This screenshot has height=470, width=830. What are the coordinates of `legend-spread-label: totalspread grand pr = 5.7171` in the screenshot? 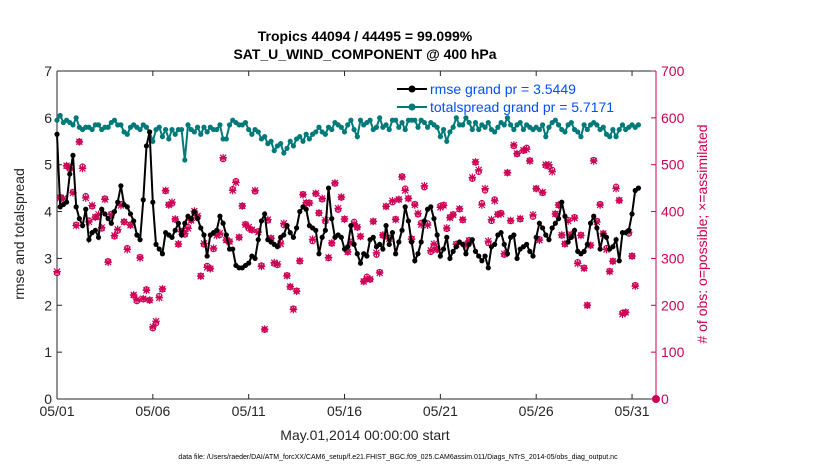 It's located at (522, 107).